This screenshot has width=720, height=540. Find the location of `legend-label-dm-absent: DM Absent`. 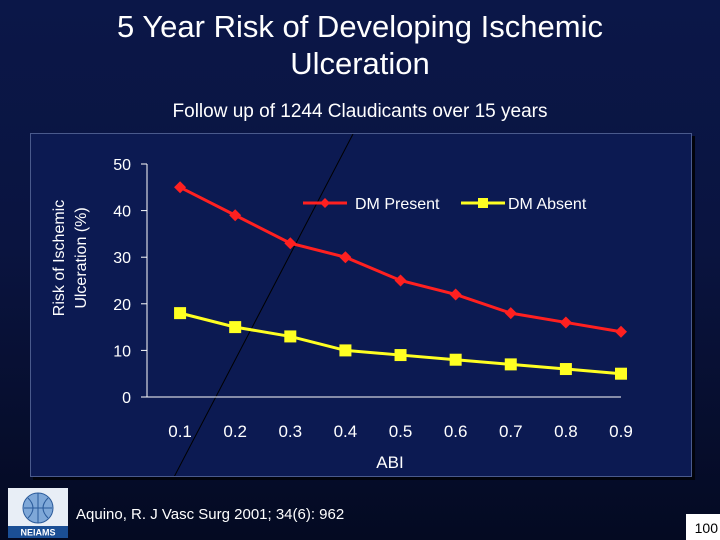

legend-label-dm-absent: DM Absent is located at coordinates (547, 204).